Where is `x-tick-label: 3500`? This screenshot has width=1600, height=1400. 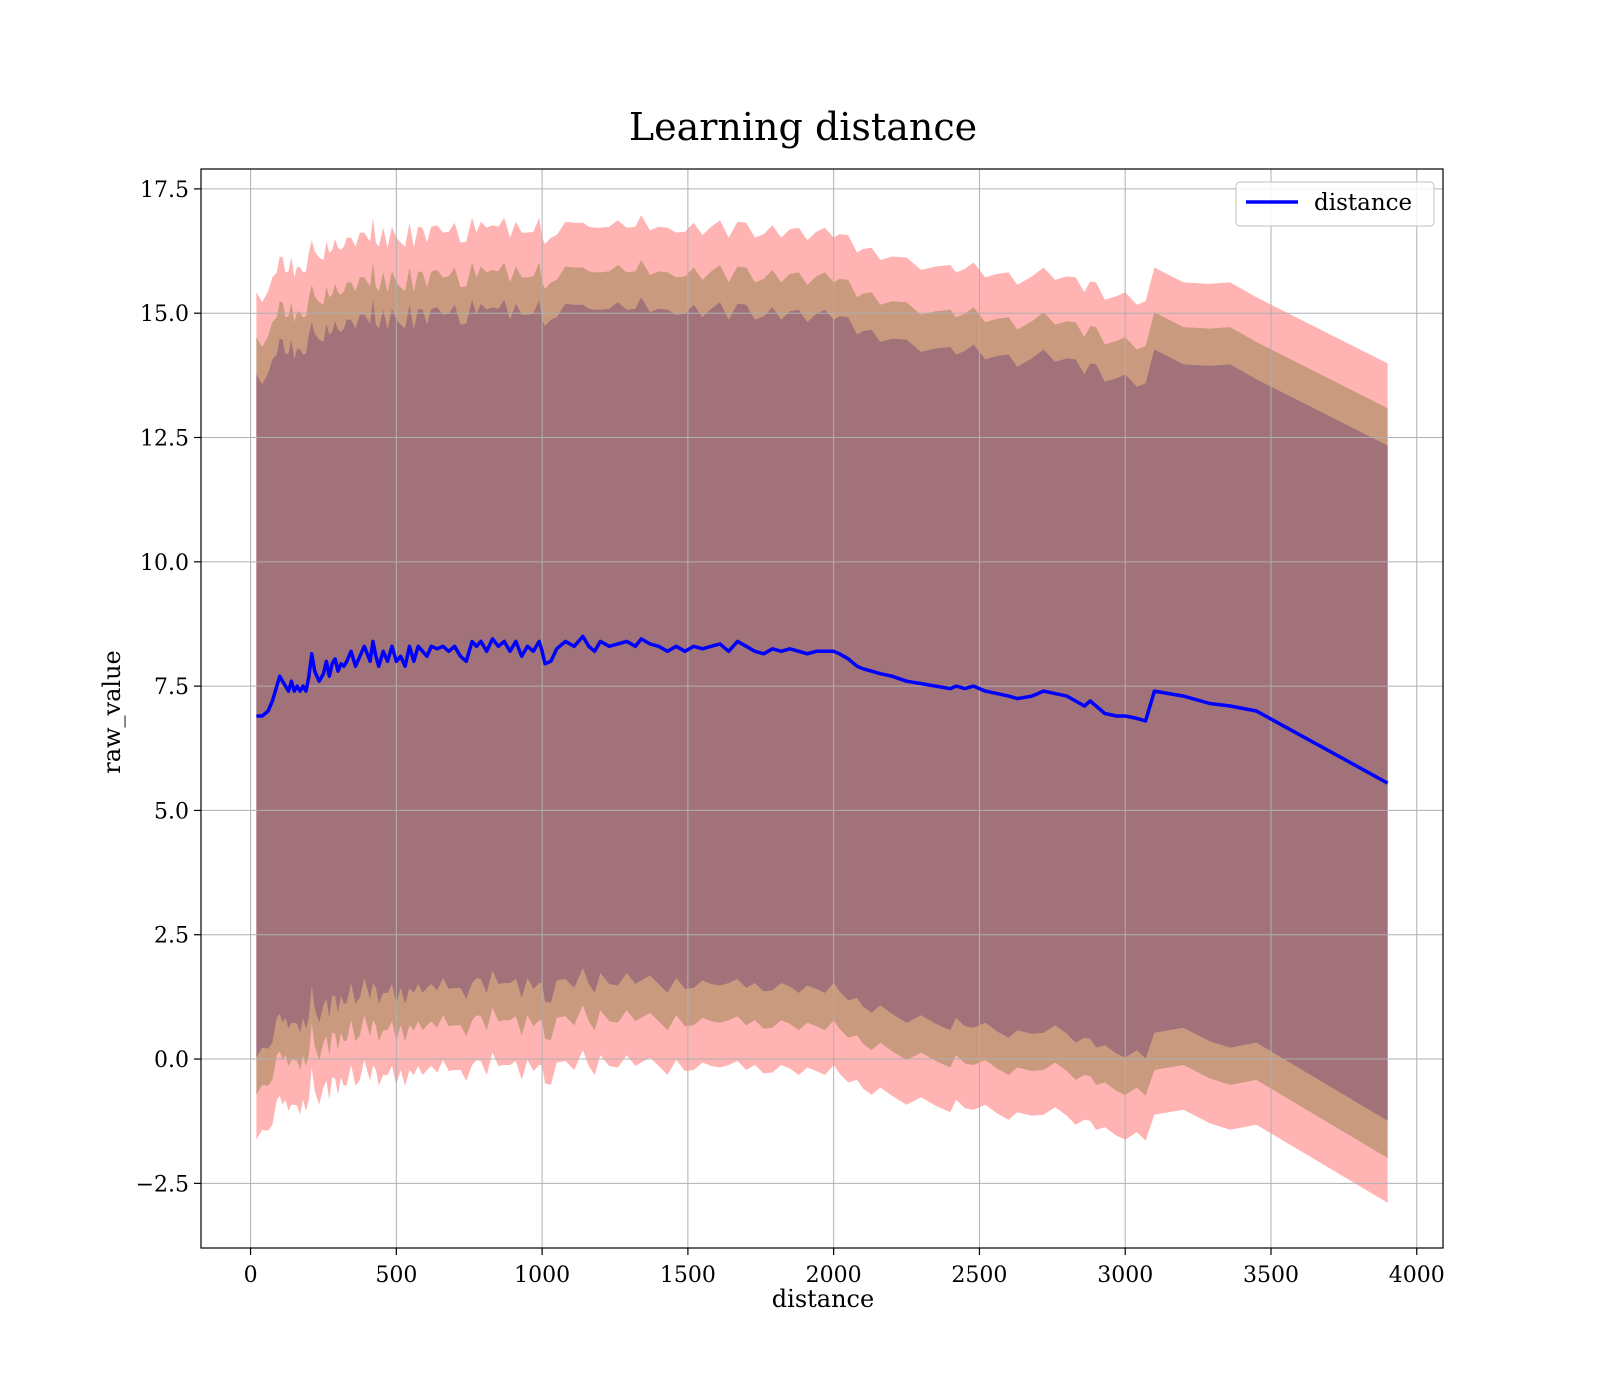 x-tick-label: 3500 is located at coordinates (1271, 1275).